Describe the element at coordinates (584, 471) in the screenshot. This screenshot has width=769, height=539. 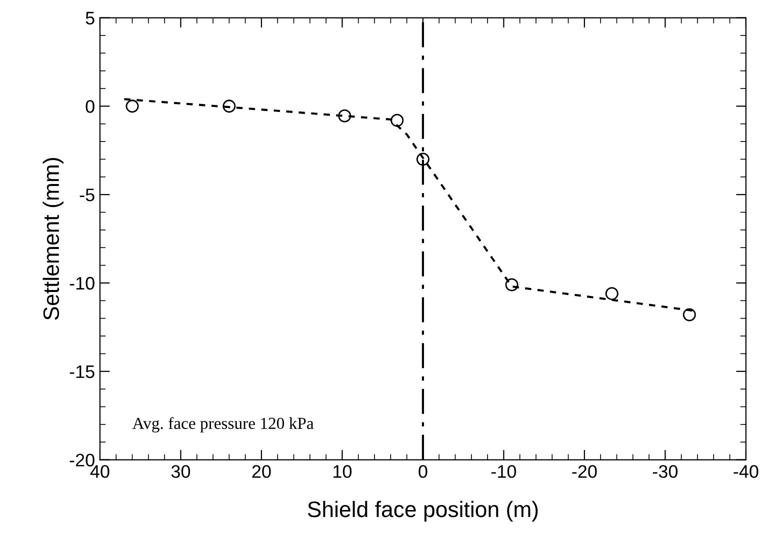
I see `x-tick-label: -20` at that location.